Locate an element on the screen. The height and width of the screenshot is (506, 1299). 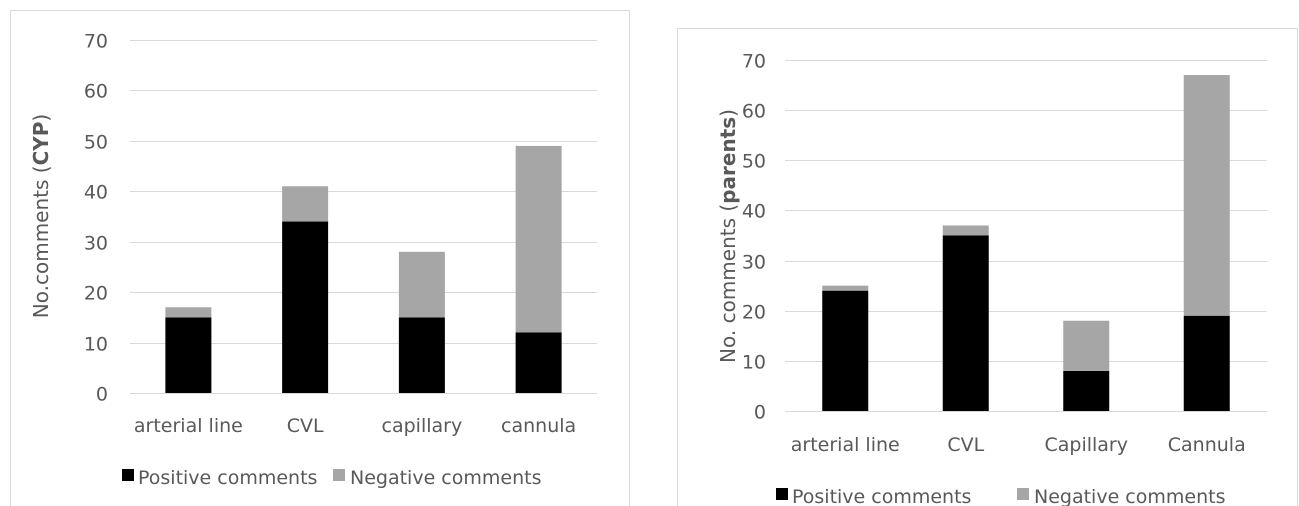
x-tick-label: Cannula is located at coordinates (1207, 445).